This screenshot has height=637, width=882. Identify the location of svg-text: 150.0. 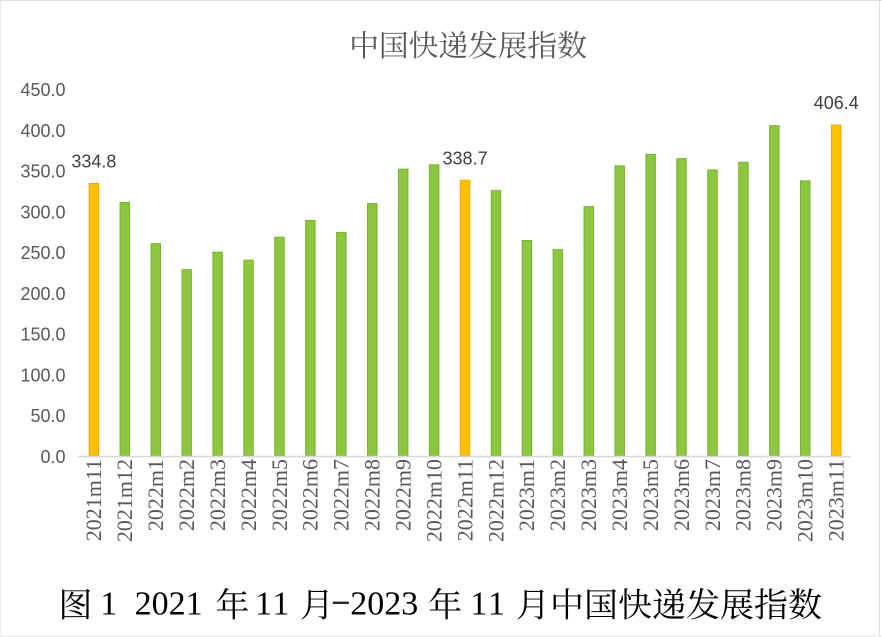
(42, 335).